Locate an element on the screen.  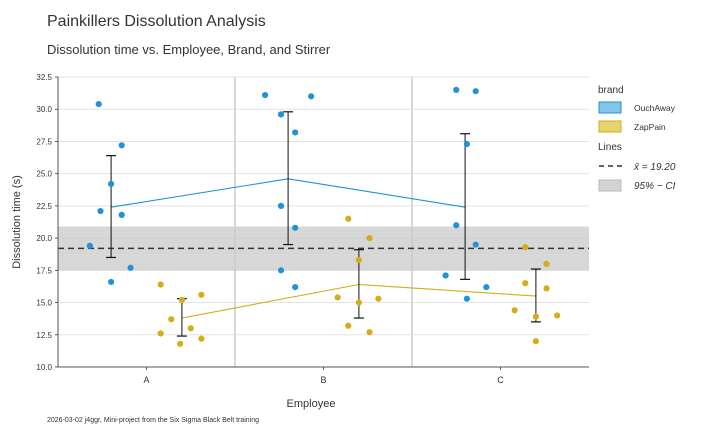
x-tick-label-a: A is located at coordinates (146, 380).